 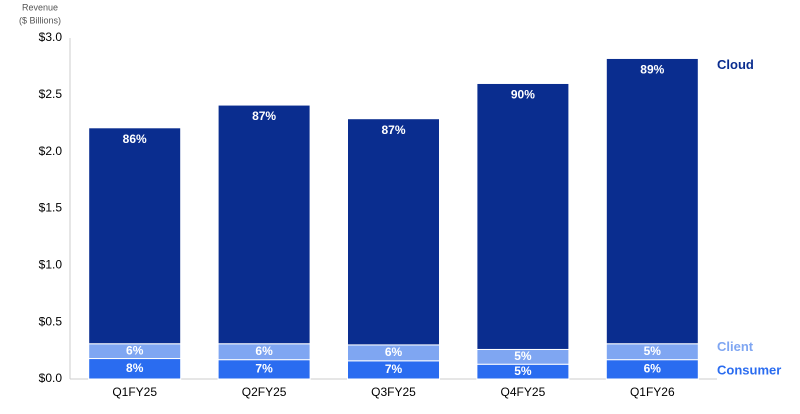 What do you see at coordinates (51, 37) in the screenshot?
I see `y-tick-label: $3.0` at bounding box center [51, 37].